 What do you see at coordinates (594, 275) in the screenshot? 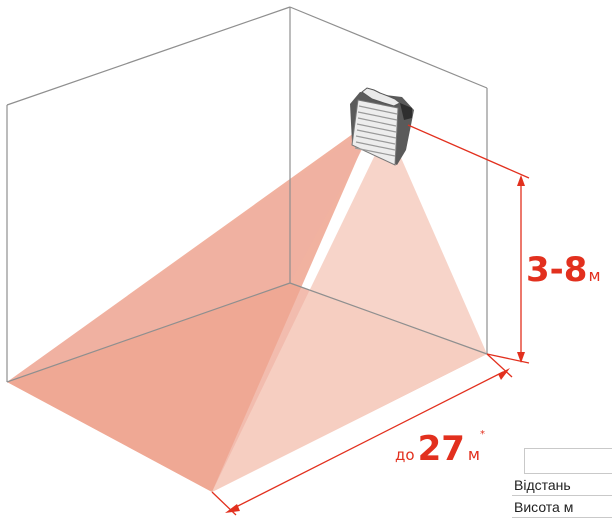
I see `height-unit: м` at bounding box center [594, 275].